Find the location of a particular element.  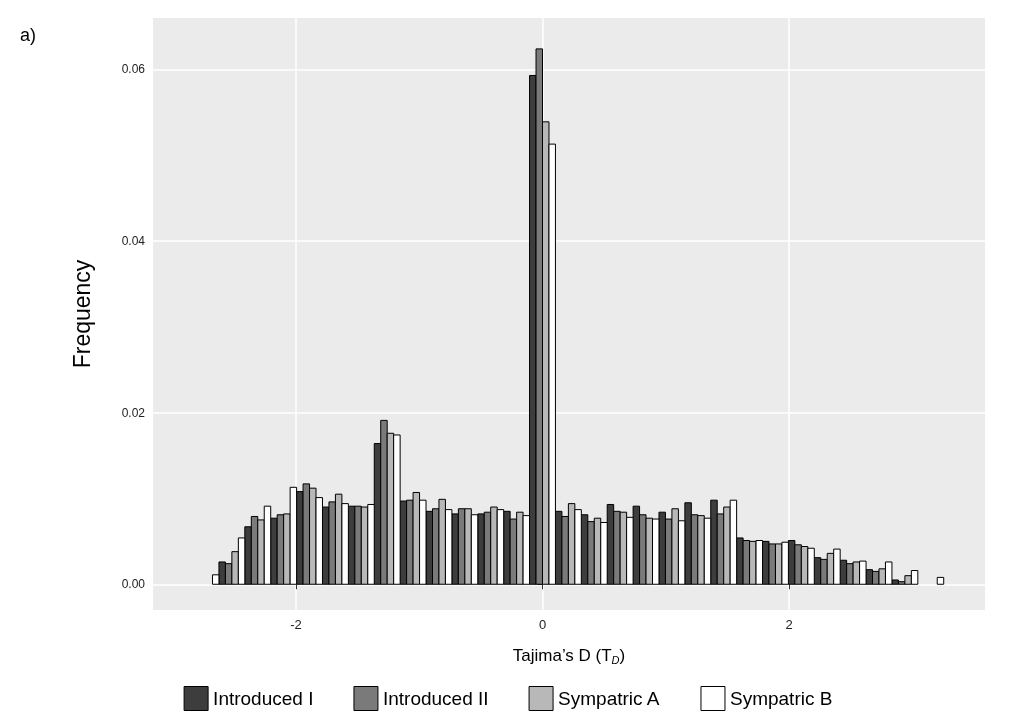

x-tick-label: -2 is located at coordinates (296, 624).